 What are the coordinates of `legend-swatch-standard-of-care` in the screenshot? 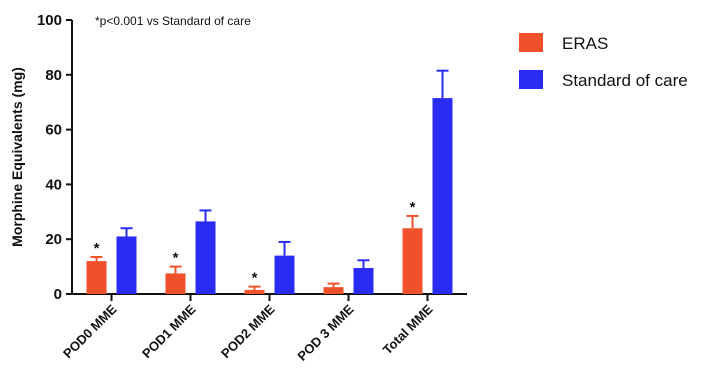 It's located at (531, 79).